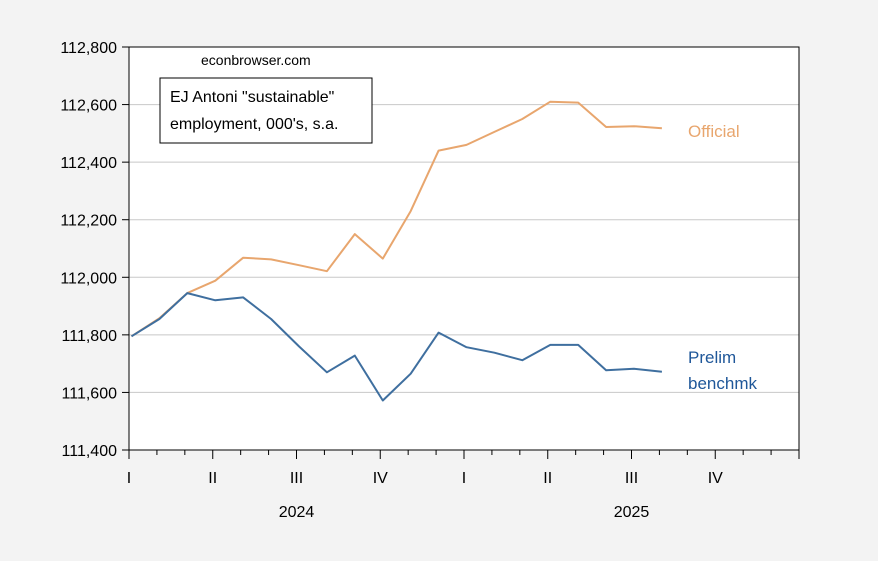 The image size is (878, 561). I want to click on series-label-1: Prelim, so click(712, 357).